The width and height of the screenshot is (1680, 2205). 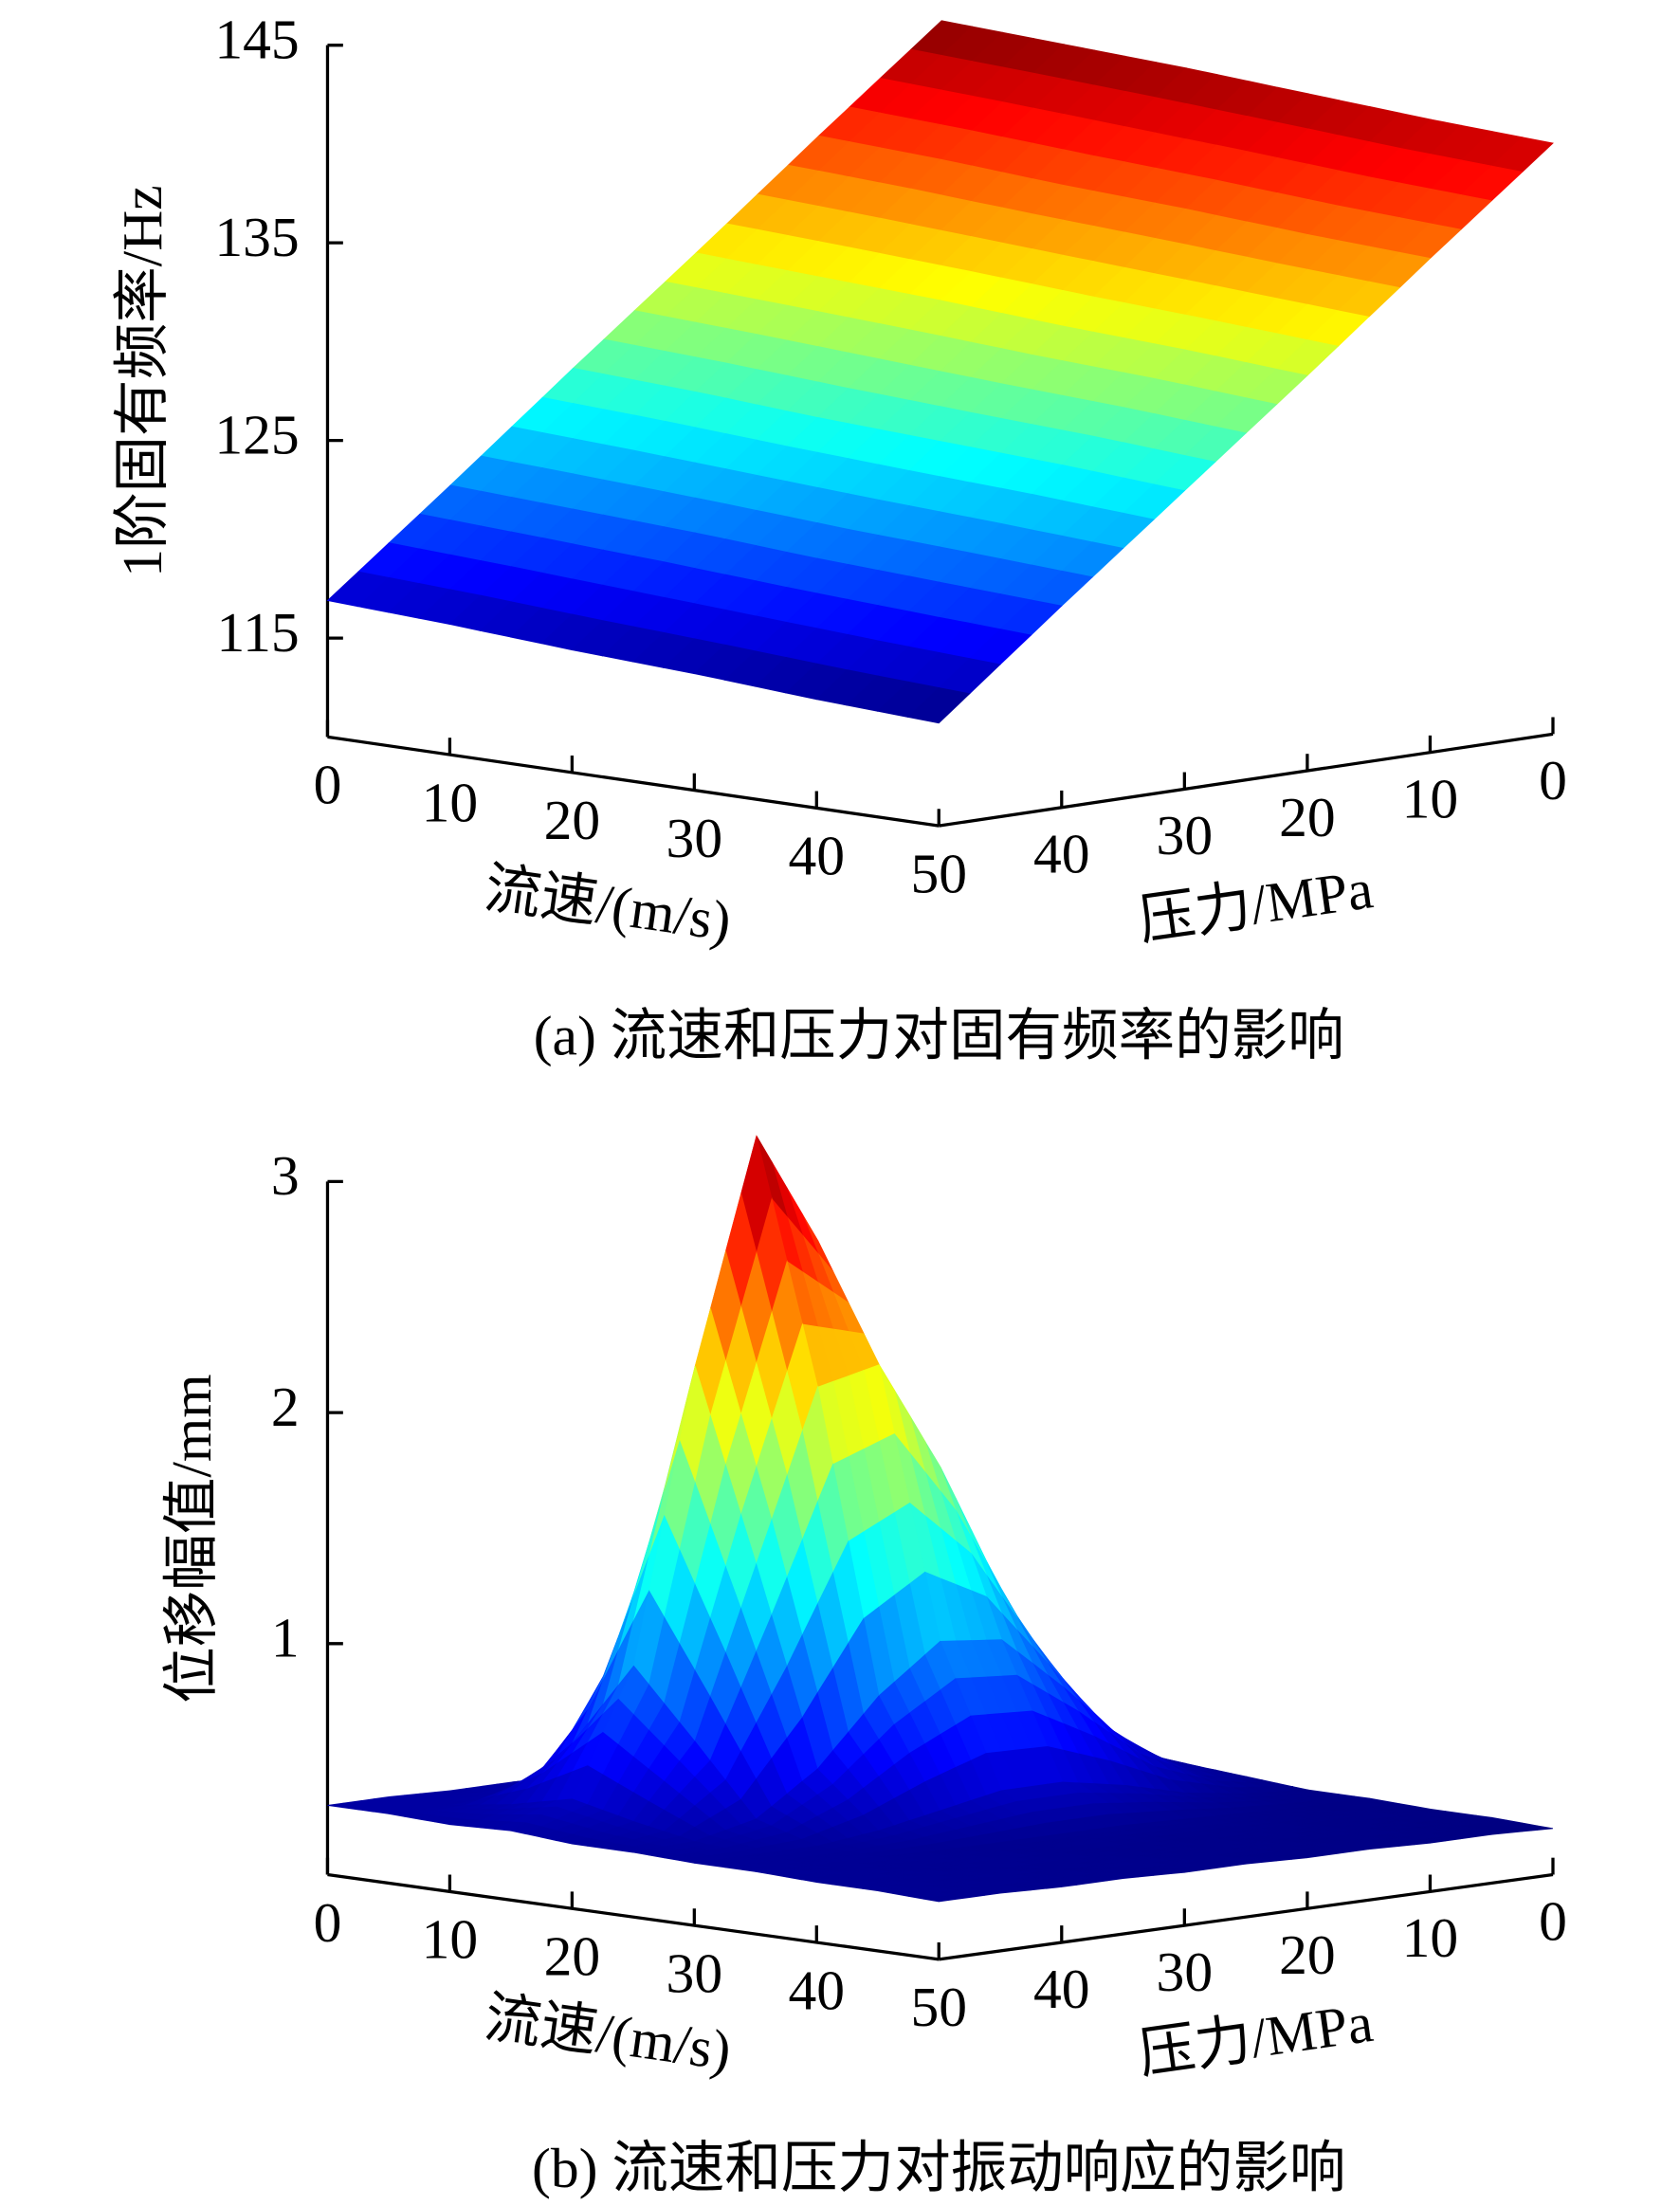 What do you see at coordinates (939, 1036) in the screenshot?
I see `caption: (a) 流速和压力对固有频率的影响` at bounding box center [939, 1036].